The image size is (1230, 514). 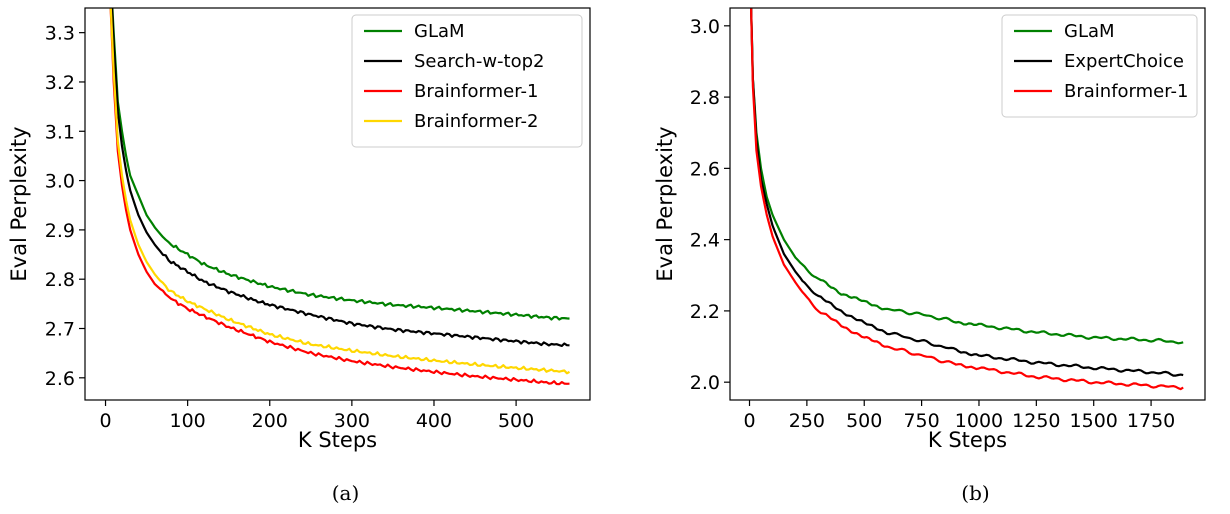 What do you see at coordinates (705, 241) in the screenshot?
I see `y-tick-label: 2.4` at bounding box center [705, 241].